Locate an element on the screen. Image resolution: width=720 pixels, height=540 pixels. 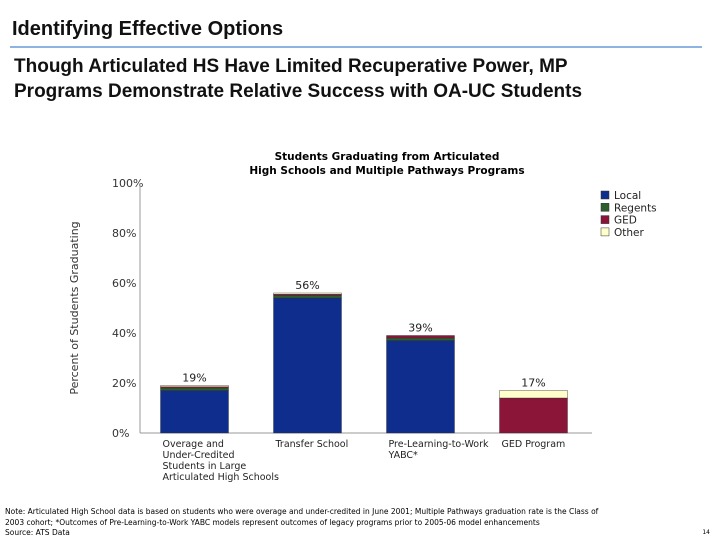
y-axis-label: Percent of Students Graduating is located at coordinates (74, 307).